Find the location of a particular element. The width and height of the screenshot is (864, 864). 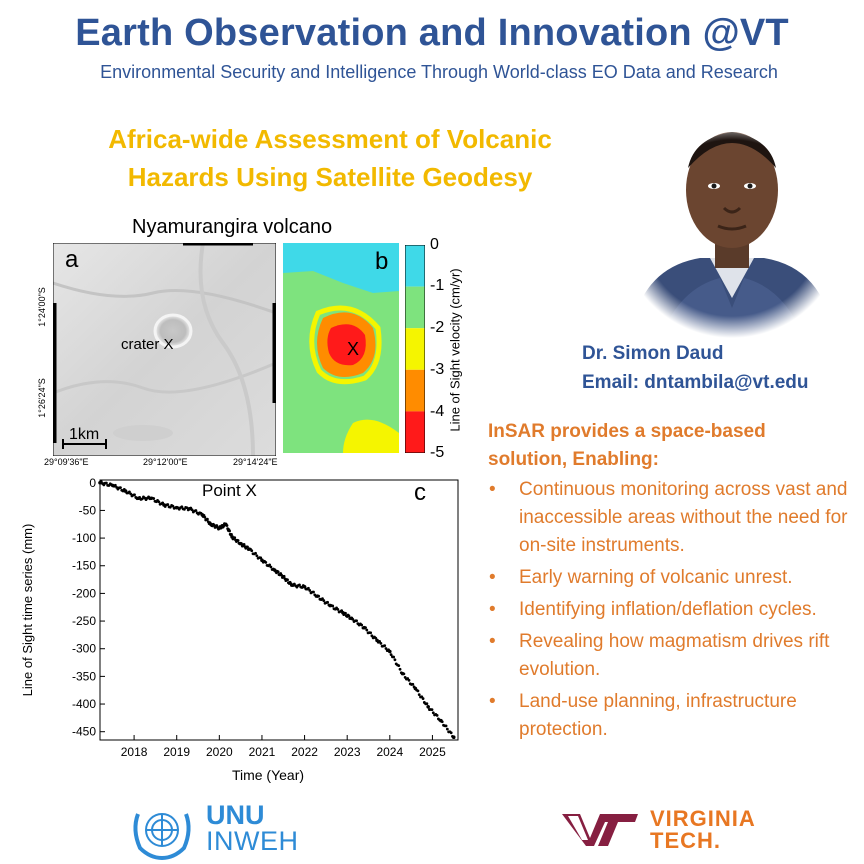

list-item: Early warning of volcanic unrest. is located at coordinates (673, 578).